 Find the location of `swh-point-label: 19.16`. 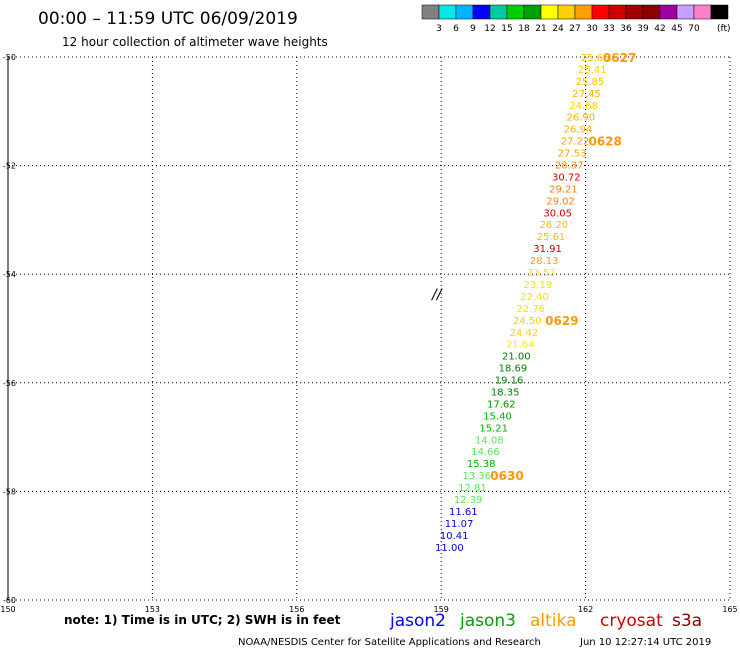

swh-point-label: 19.16 is located at coordinates (509, 381).